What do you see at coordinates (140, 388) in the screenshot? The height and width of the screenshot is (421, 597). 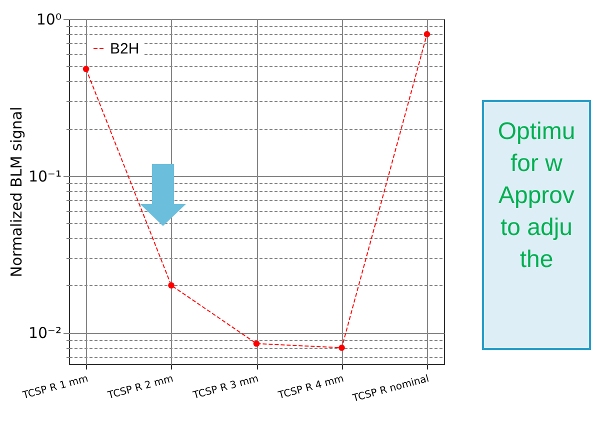 I see `x-tick-label: TCSP R 2 mm` at bounding box center [140, 388].